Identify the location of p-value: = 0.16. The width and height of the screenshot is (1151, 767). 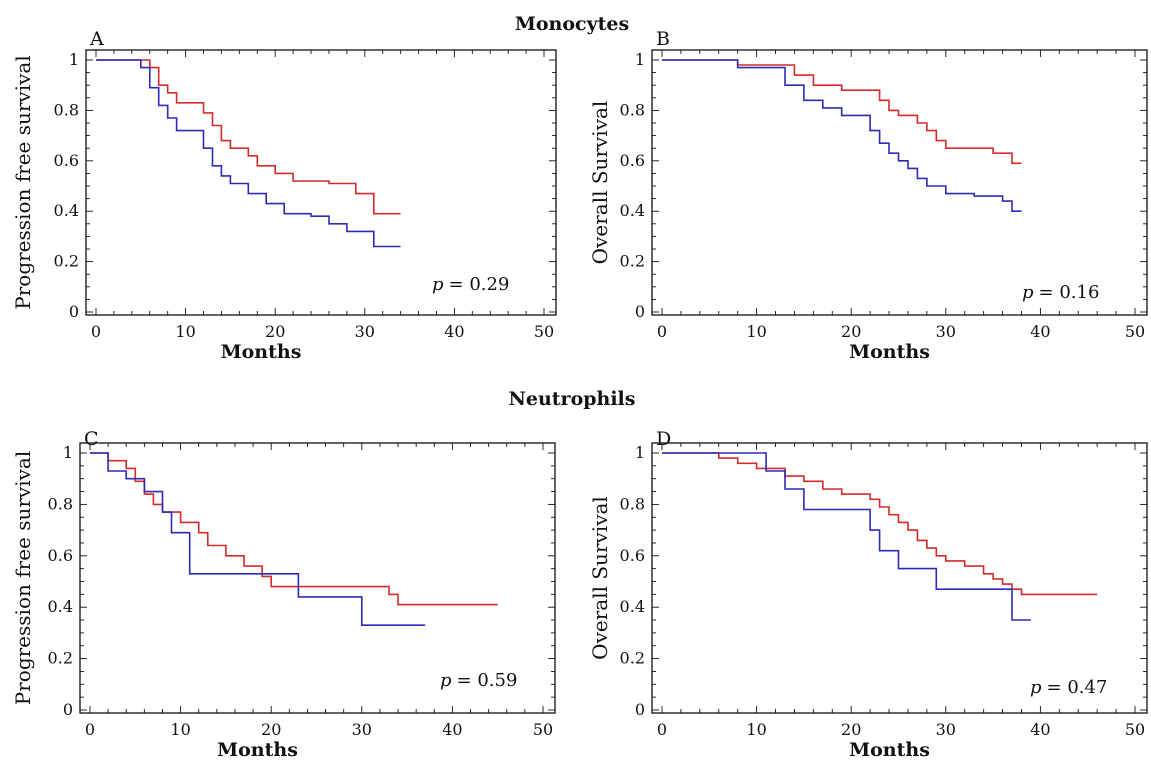
(1069, 292).